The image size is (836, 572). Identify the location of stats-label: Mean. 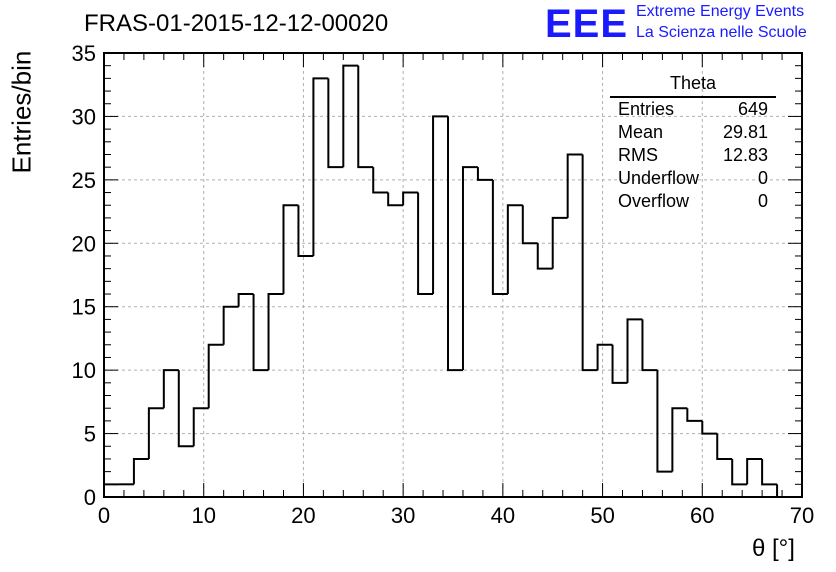
(641, 132).